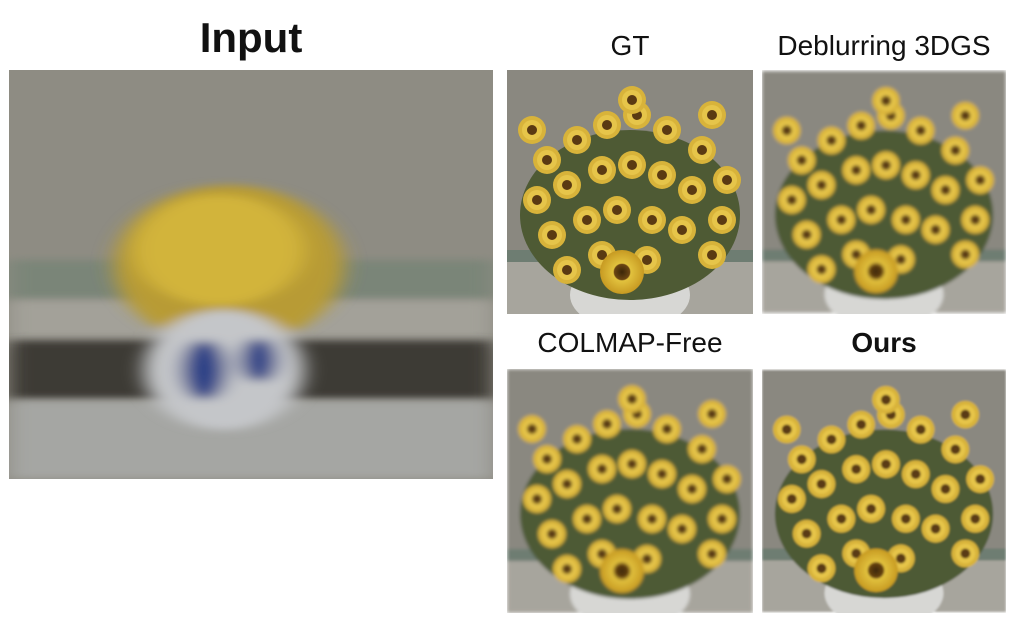 This screenshot has width=1016, height=624. I want to click on ours-title: Ours, so click(884, 342).